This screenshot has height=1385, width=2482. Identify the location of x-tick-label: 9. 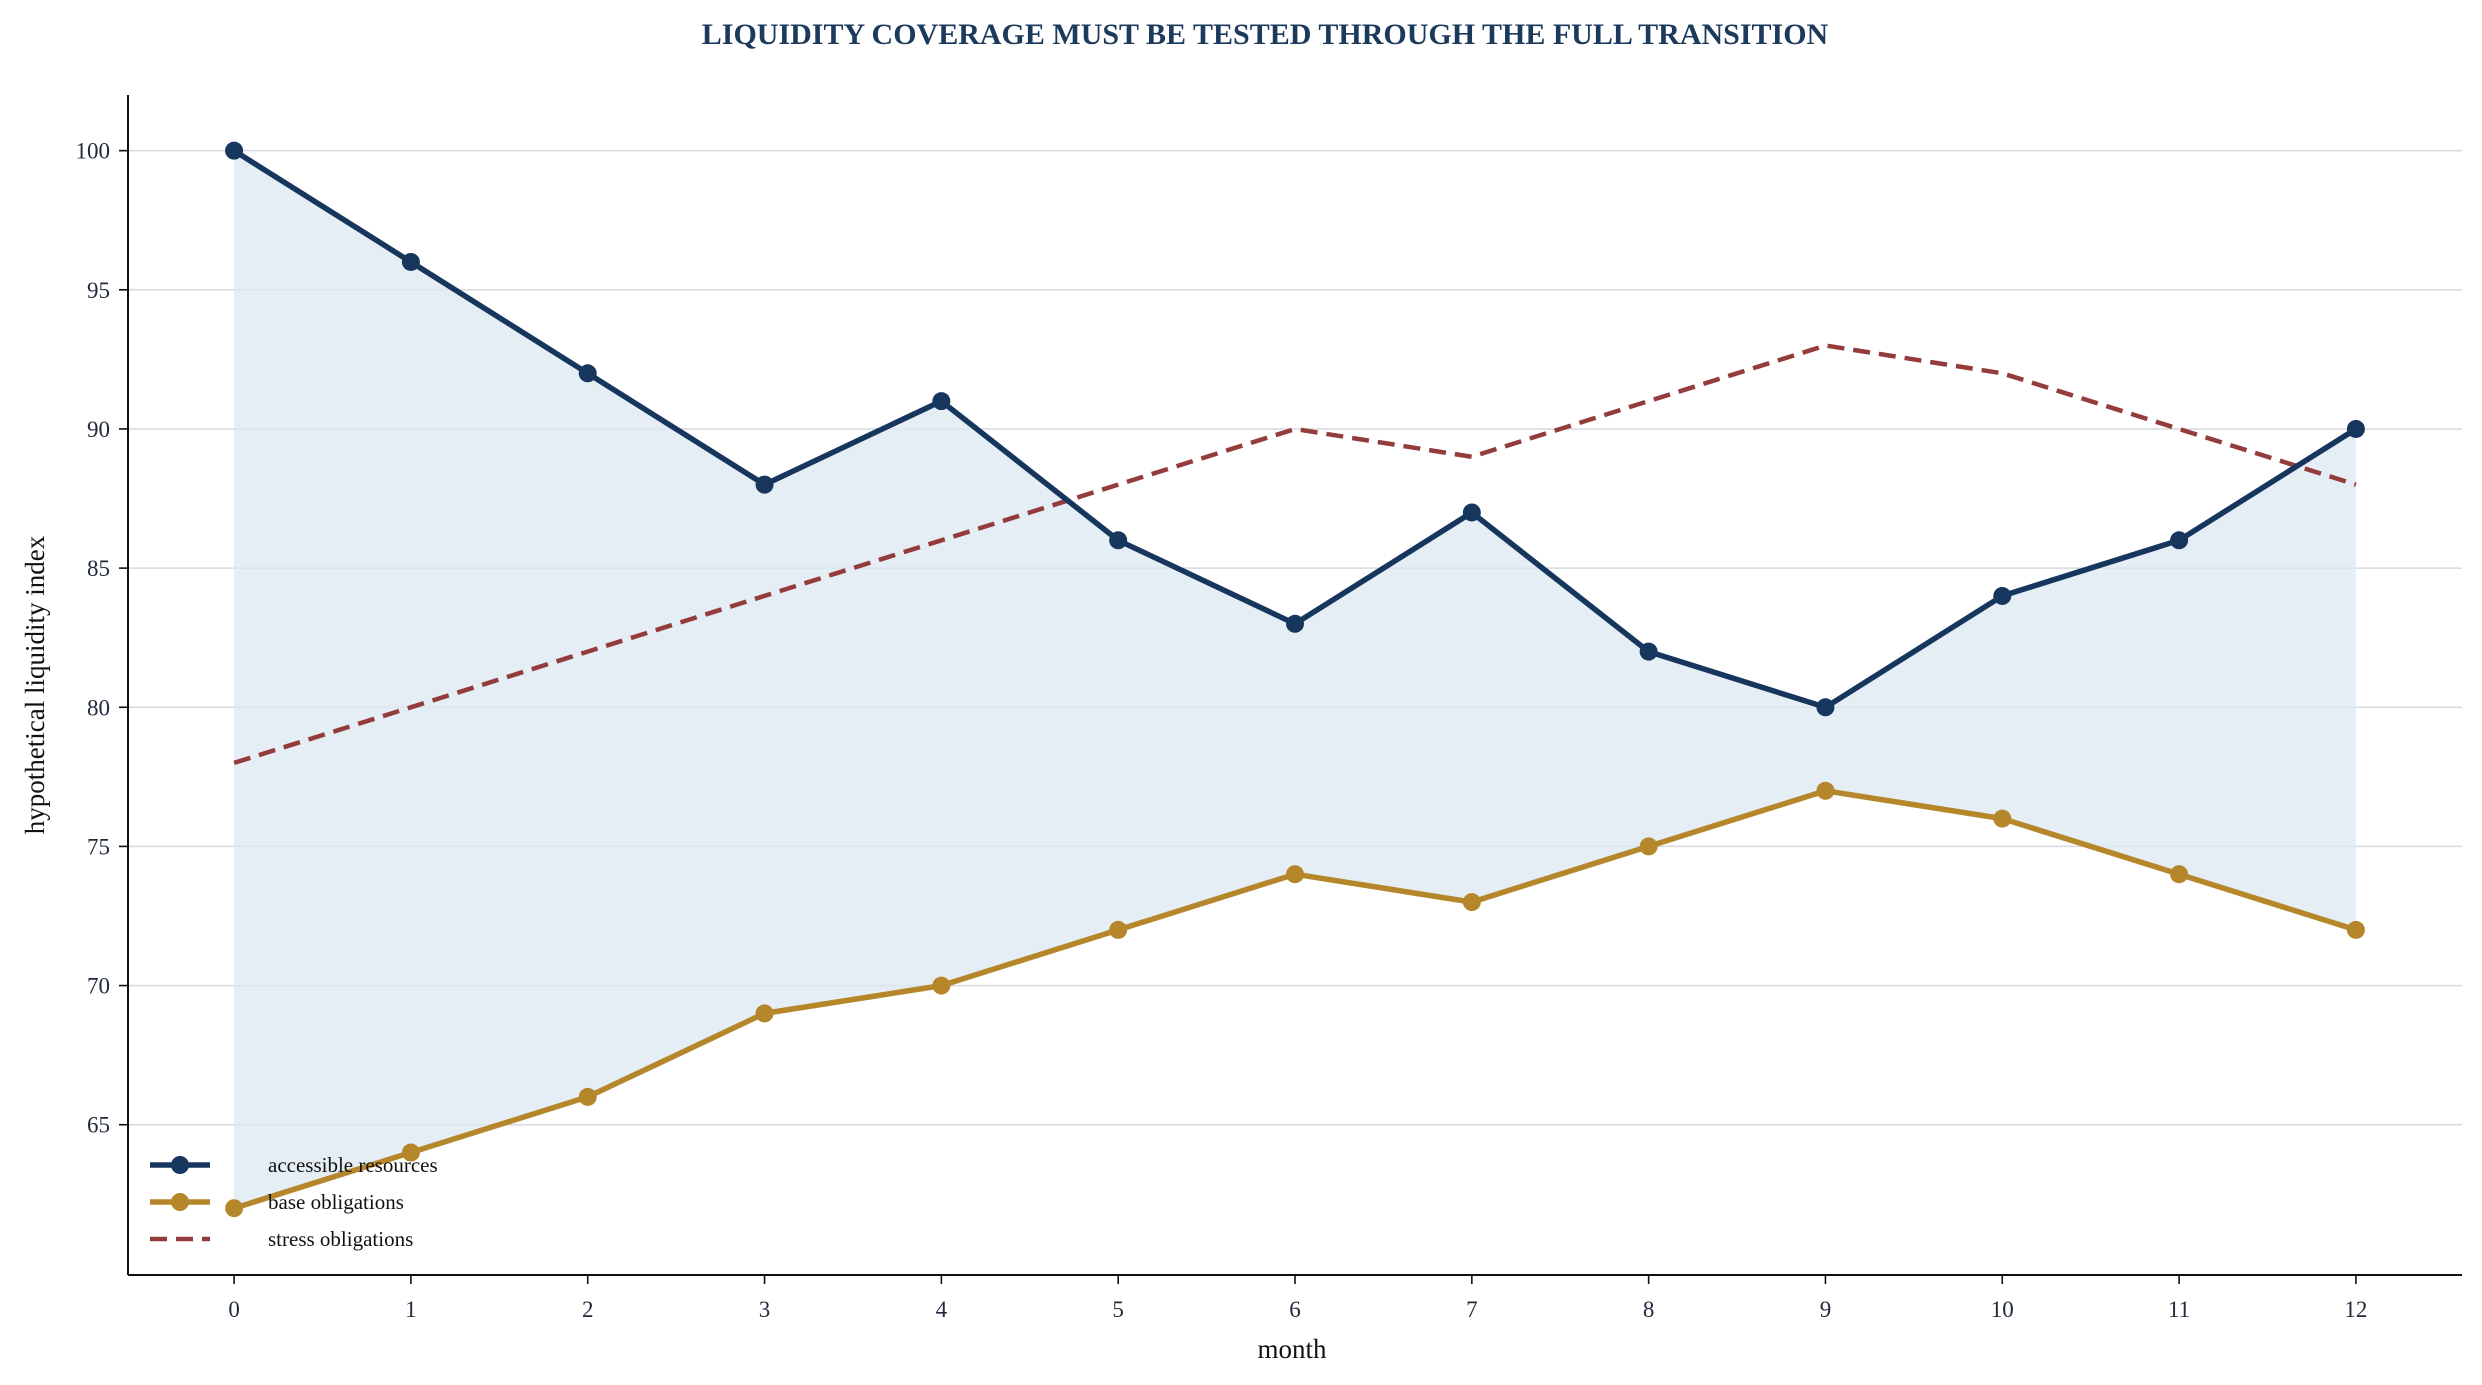
(1826, 1309).